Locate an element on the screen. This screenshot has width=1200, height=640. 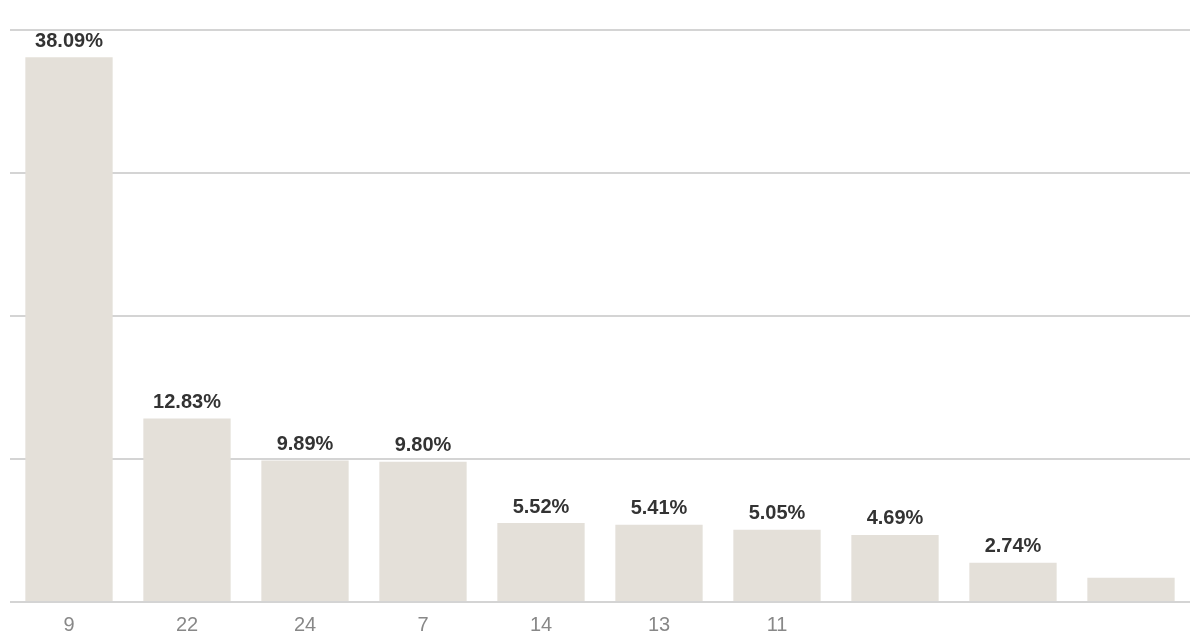
data-label: 5.05% is located at coordinates (777, 512).